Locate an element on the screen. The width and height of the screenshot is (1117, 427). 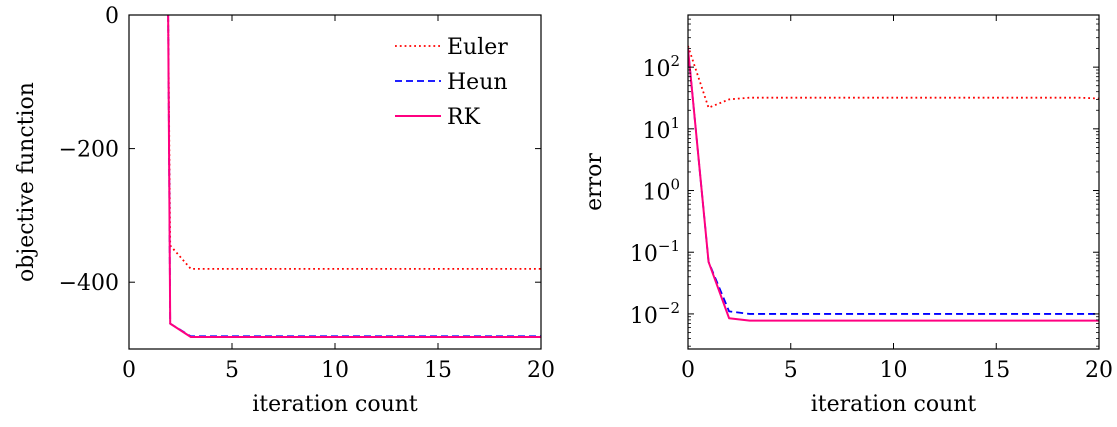
y-tick-label: 10⁻¹ is located at coordinates (655, 252).